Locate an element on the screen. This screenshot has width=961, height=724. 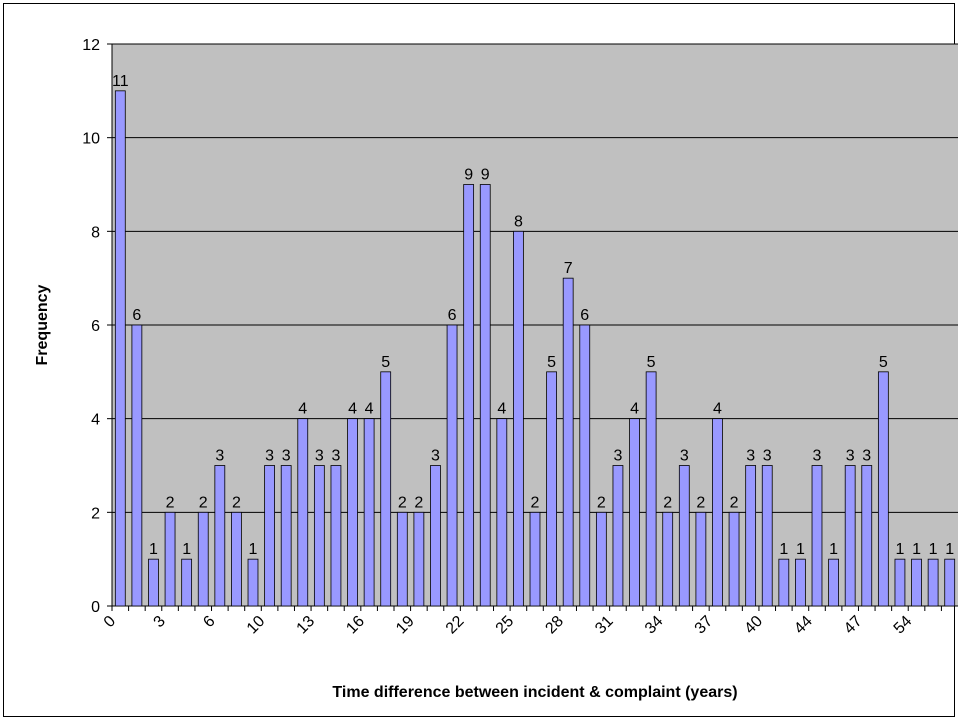
y-tick-label: 10 is located at coordinates (91, 139).